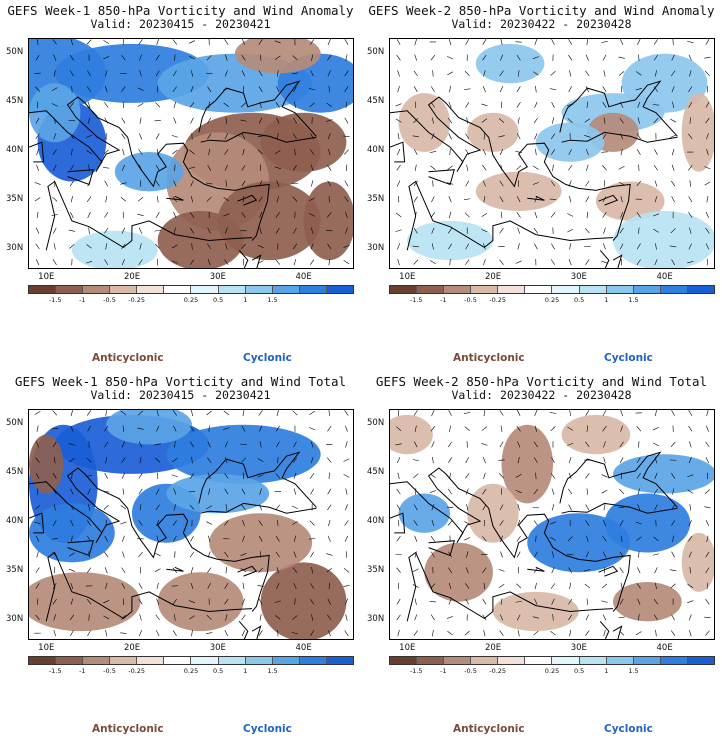 Image resolution: width=722 pixels, height=742 pixels. What do you see at coordinates (137, 671) in the screenshot?
I see `colorbar-tick-label: -0.25` at bounding box center [137, 671].